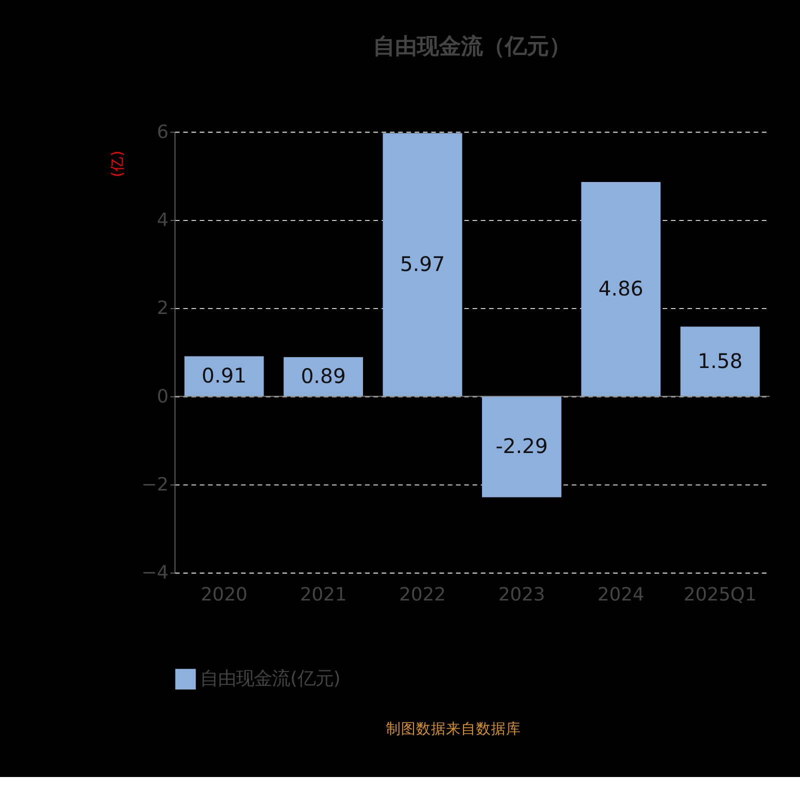  Describe the element at coordinates (162, 132) in the screenshot. I see `y-tick-label: 6` at that location.